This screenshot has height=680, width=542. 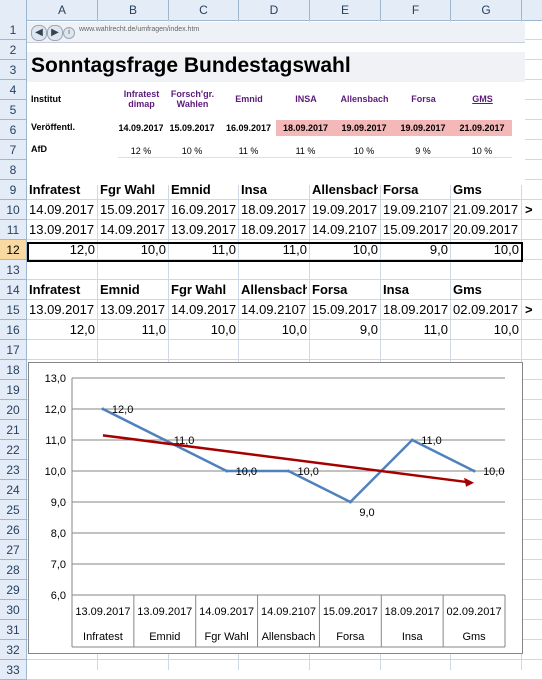 What do you see at coordinates (13, 370) in the screenshot?
I see `row-header-18: 18` at bounding box center [13, 370].